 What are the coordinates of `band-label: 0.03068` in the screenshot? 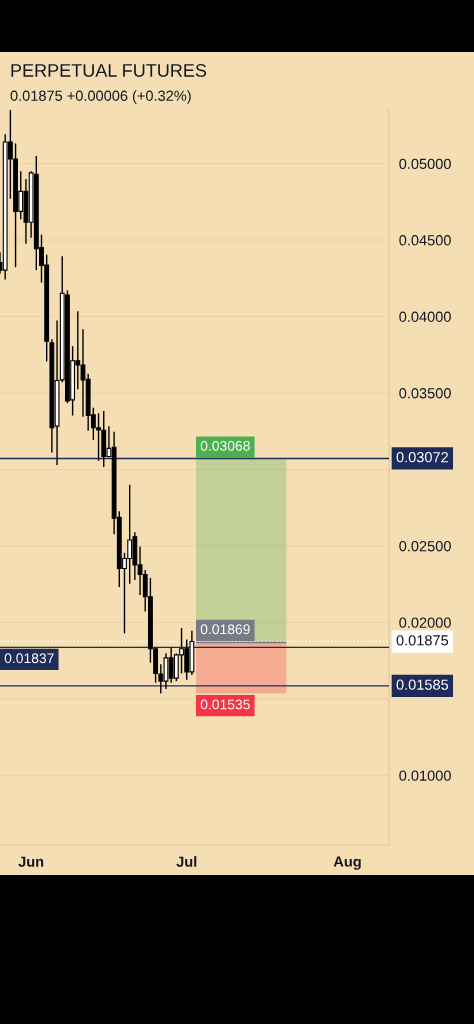 It's located at (225, 445).